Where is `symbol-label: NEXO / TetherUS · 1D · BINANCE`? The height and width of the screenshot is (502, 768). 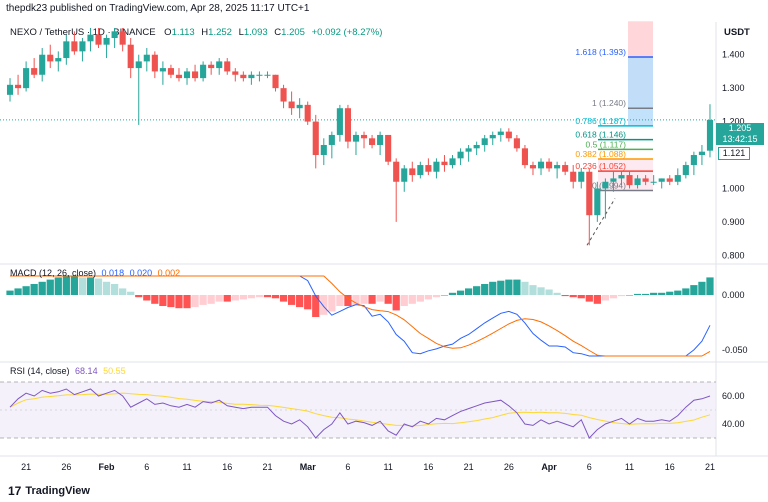
symbol-label: NEXO / TetherUS · 1D · BINANCE is located at coordinates (83, 32).